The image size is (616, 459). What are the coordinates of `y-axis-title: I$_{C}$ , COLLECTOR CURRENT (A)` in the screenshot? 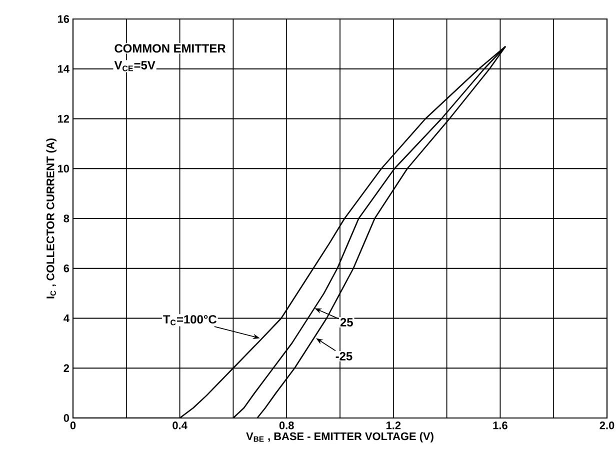 It's located at (51, 218).